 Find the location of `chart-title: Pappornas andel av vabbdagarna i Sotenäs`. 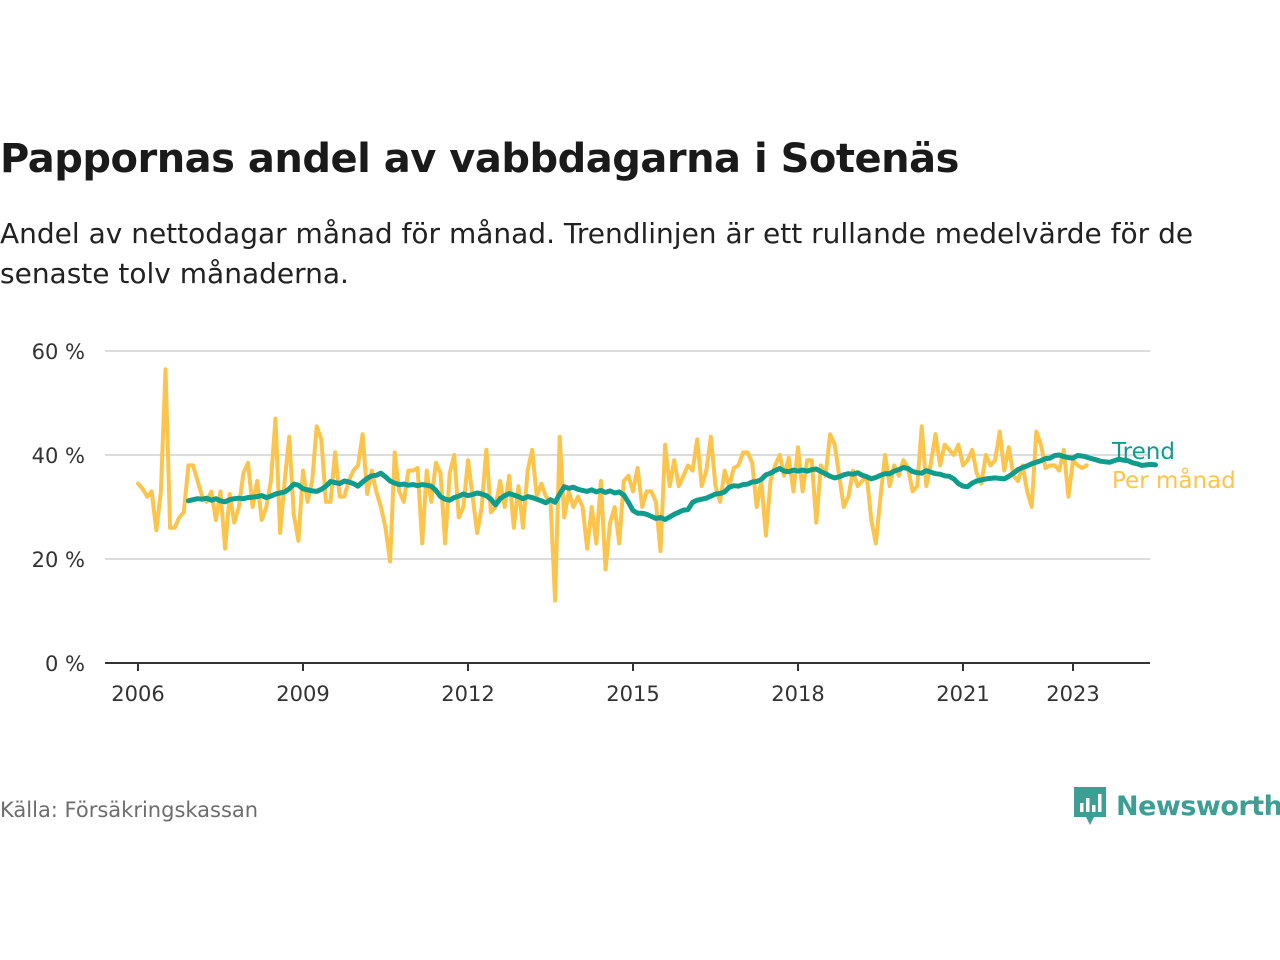

chart-title: Pappornas andel av vabbdagarna i Sotenäs is located at coordinates (479, 159).